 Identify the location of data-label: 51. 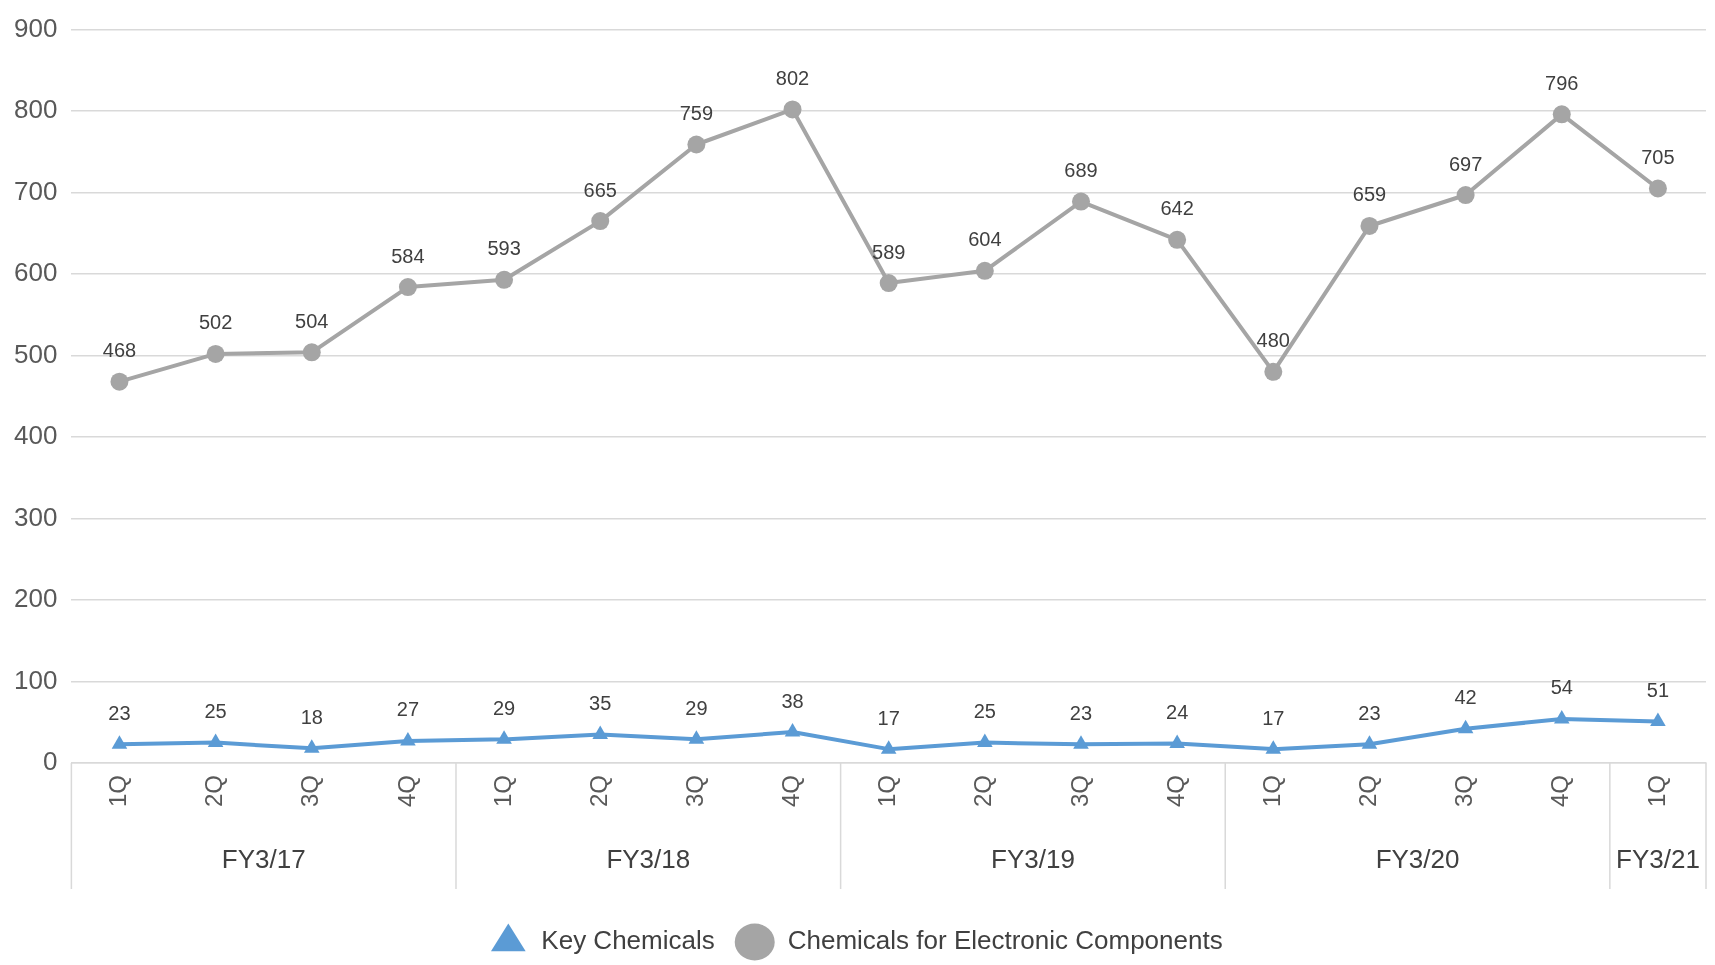
(1658, 689).